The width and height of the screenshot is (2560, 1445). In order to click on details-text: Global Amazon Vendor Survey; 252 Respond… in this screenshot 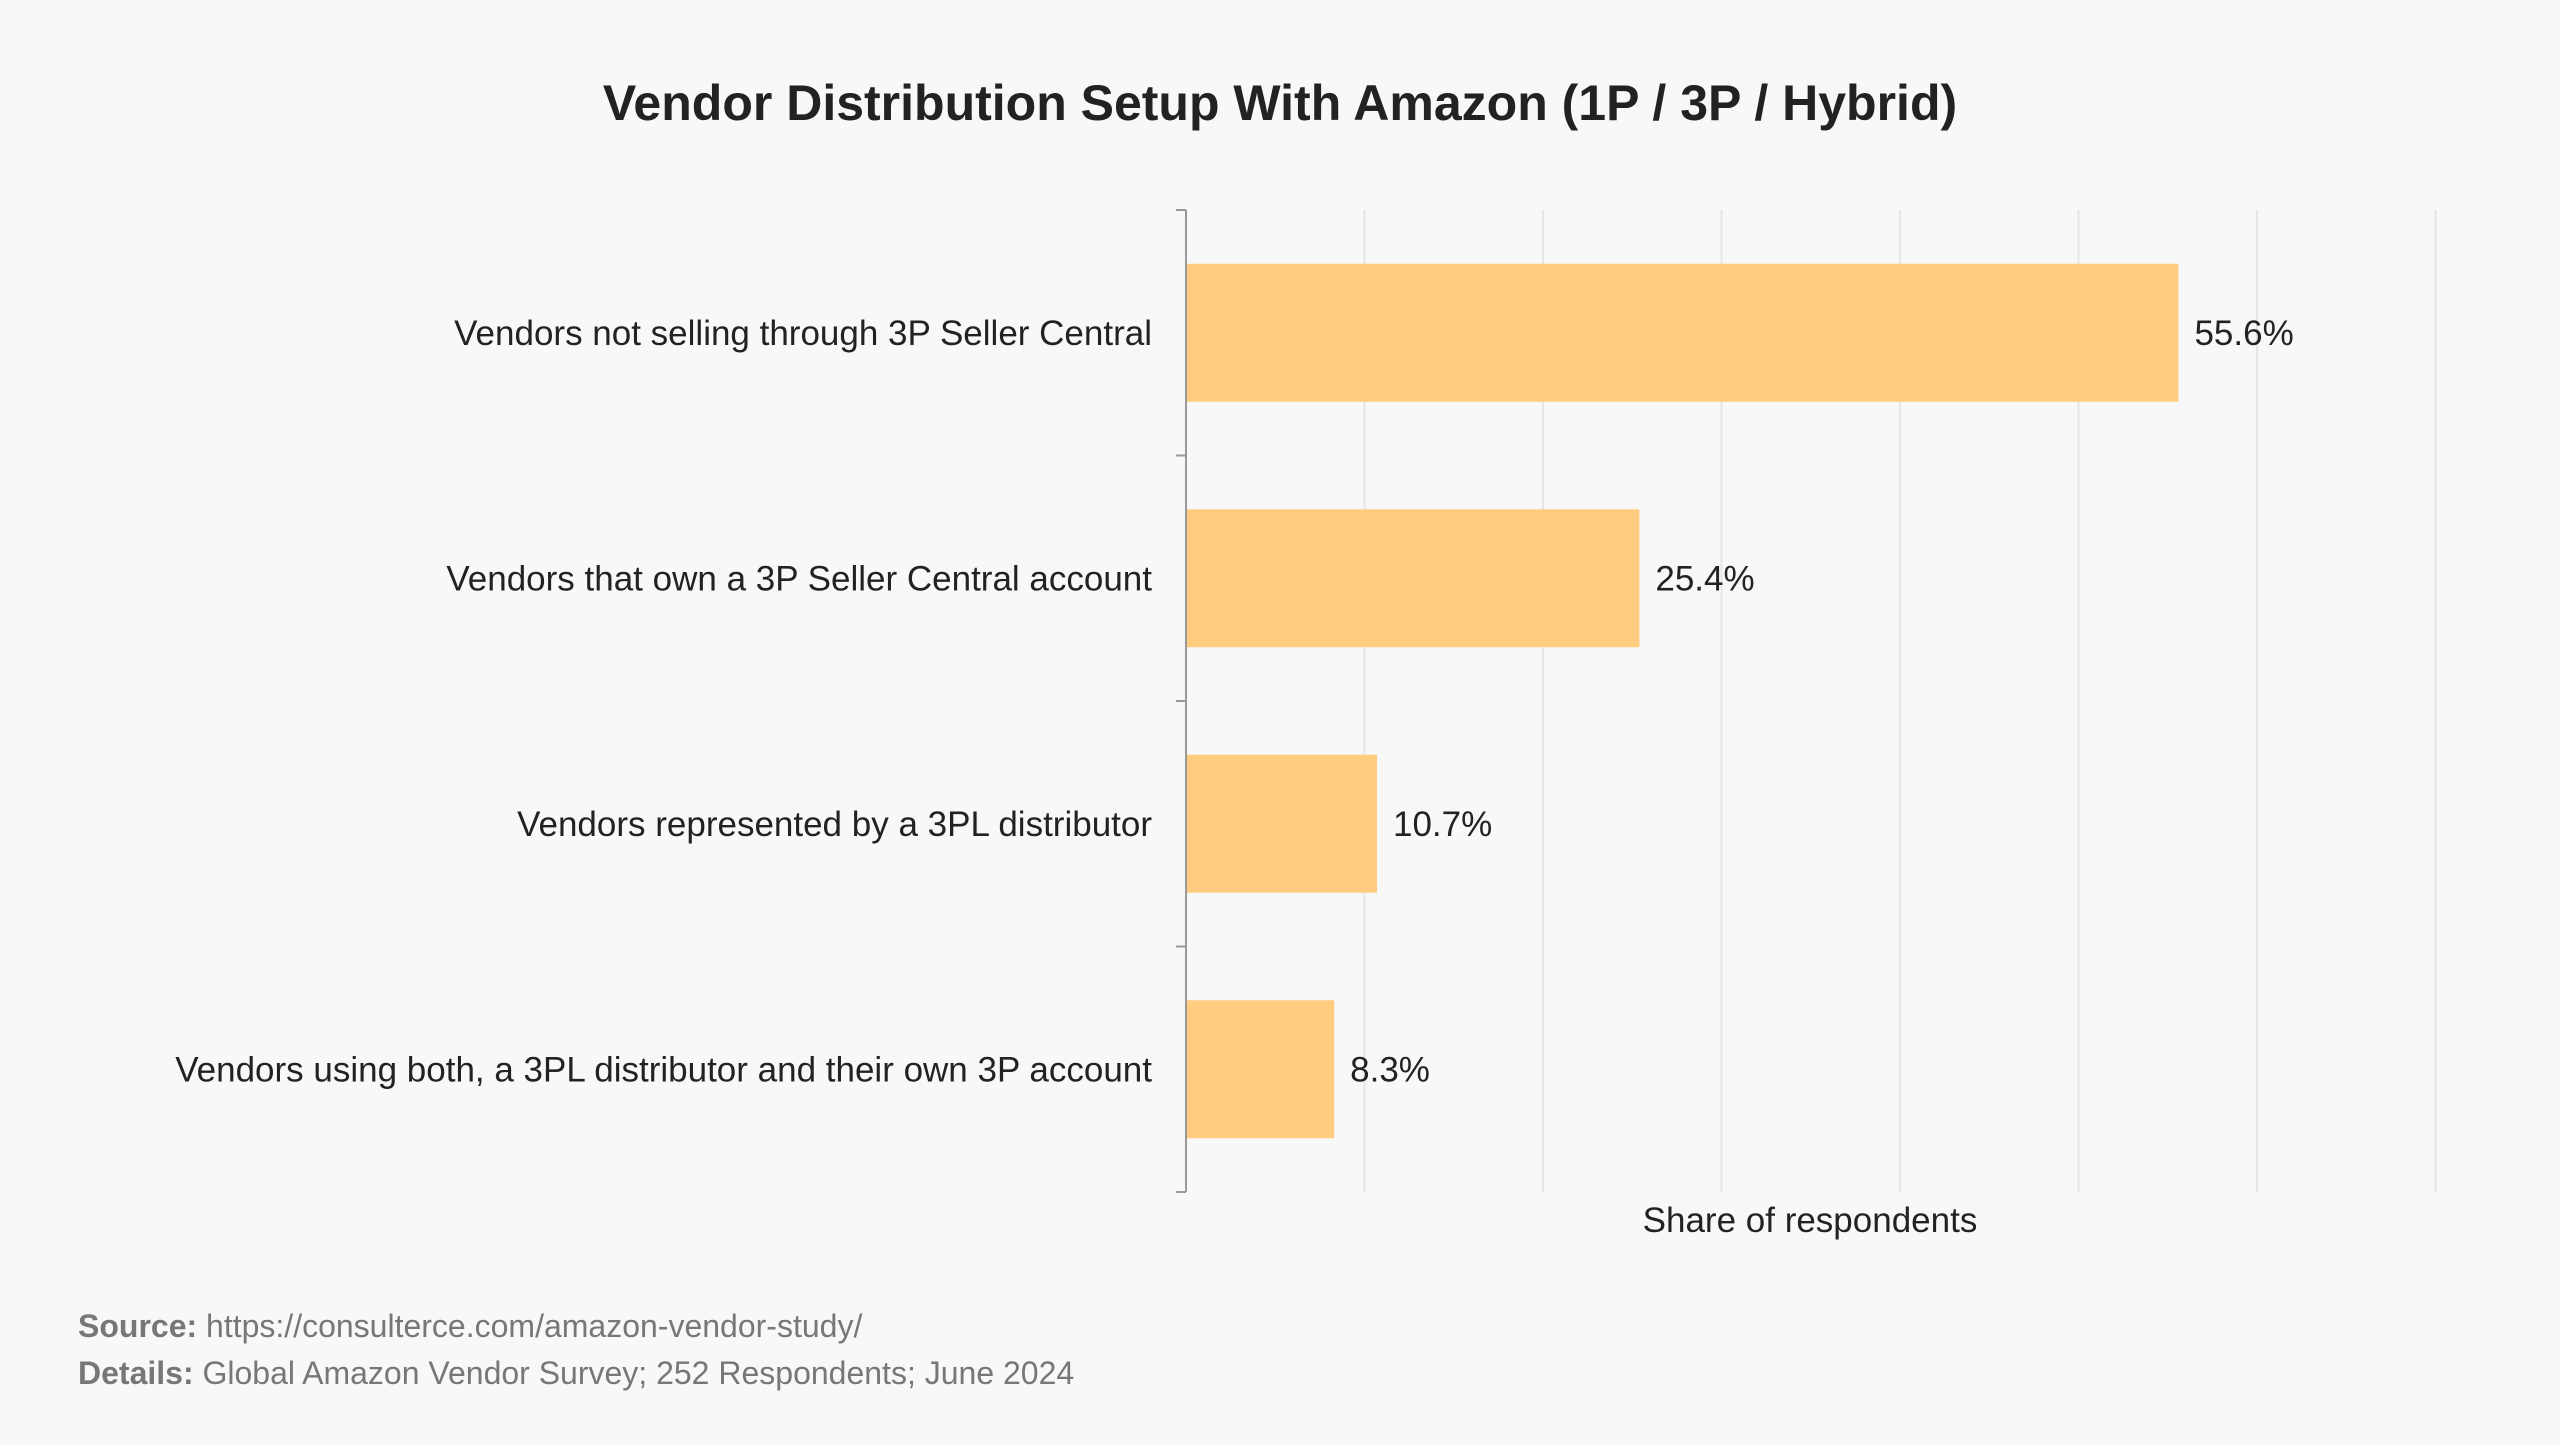, I will do `click(638, 1373)`.